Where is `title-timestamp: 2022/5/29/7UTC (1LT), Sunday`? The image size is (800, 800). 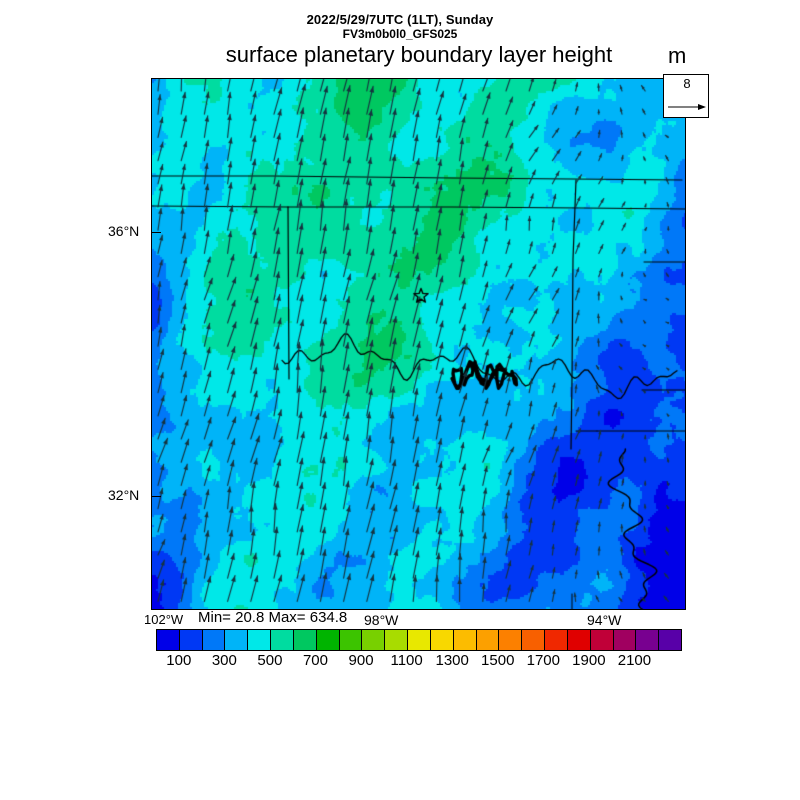
title-timestamp: 2022/5/29/7UTC (1LT), Sunday is located at coordinates (400, 19).